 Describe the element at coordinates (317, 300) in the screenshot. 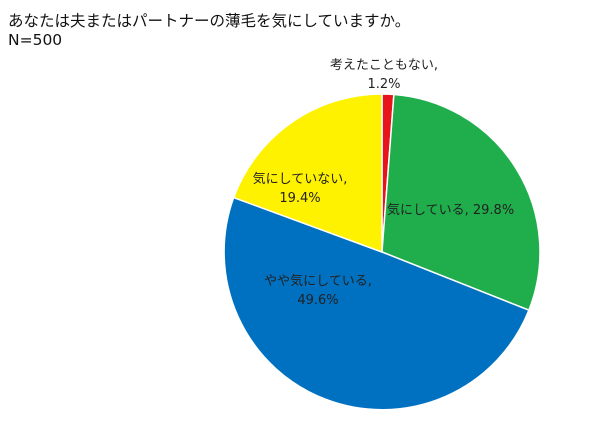

I see `slice-value-label: 49.6%` at that location.